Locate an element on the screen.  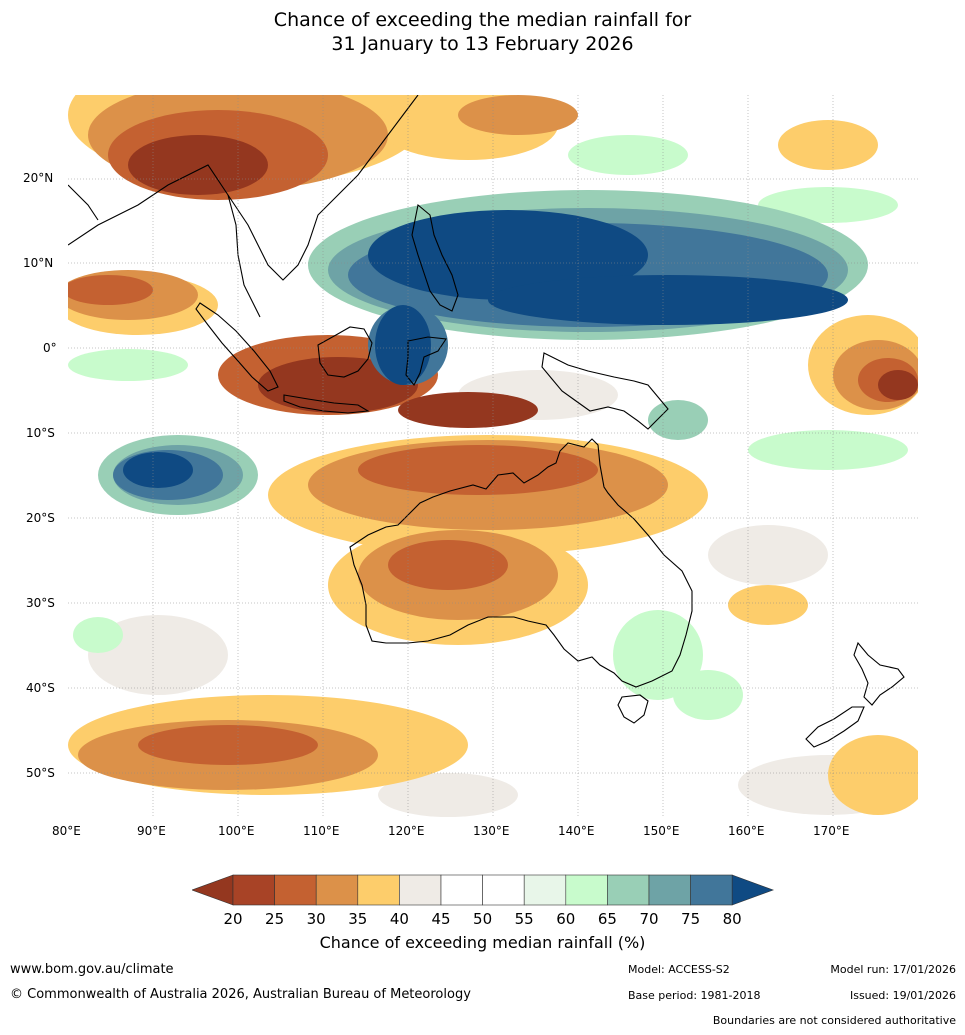
india-coast is located at coordinates (83, 202).